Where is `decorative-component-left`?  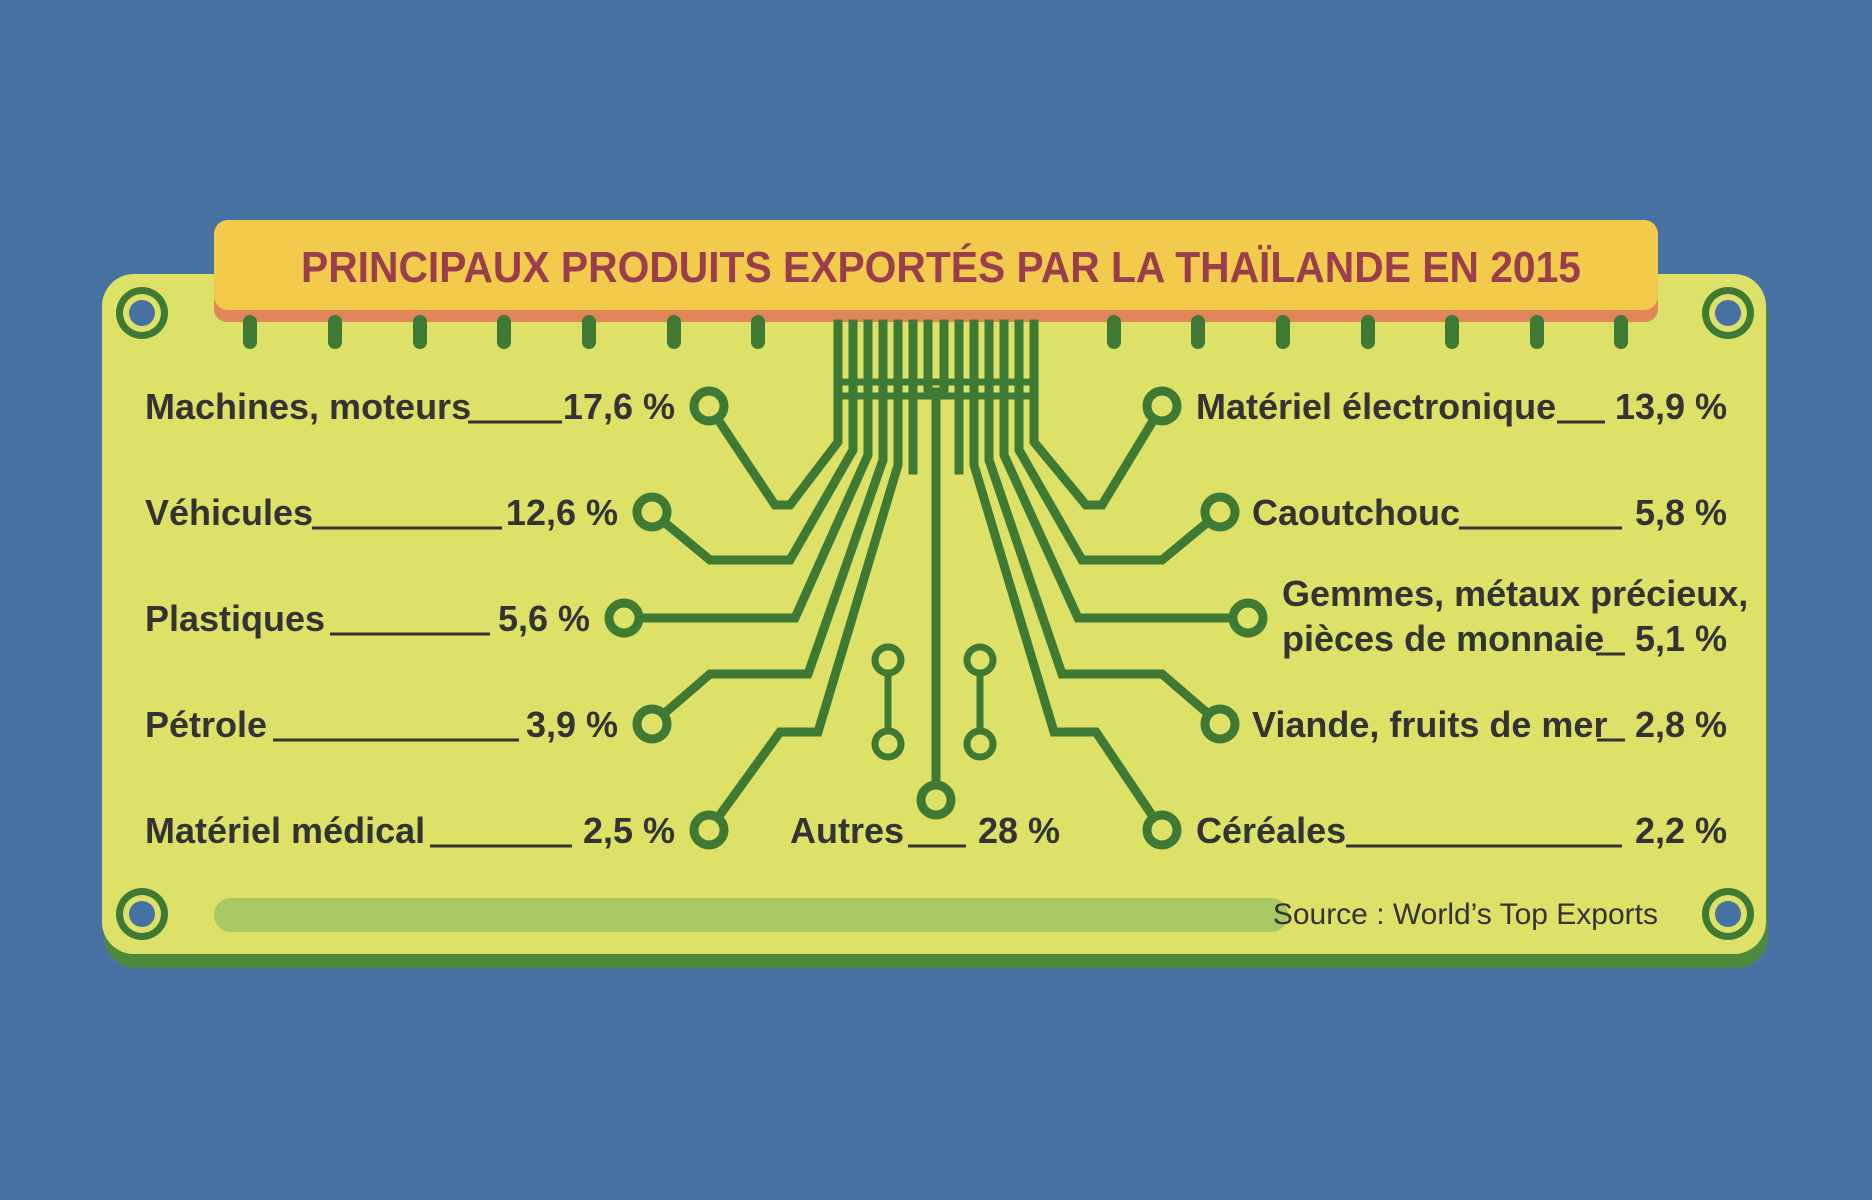
decorative-component-left is located at coordinates (888, 702).